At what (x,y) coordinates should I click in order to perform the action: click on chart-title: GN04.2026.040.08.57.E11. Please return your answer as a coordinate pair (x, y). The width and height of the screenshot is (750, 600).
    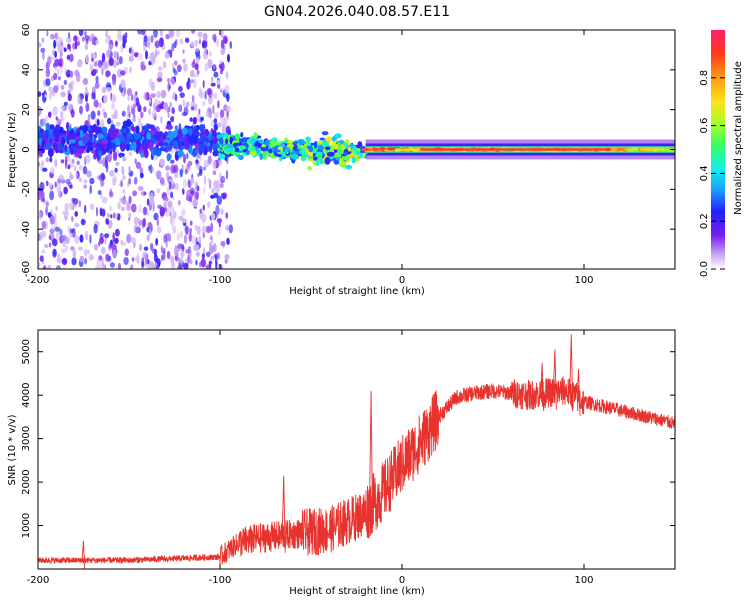
    Looking at the image, I should click on (357, 12).